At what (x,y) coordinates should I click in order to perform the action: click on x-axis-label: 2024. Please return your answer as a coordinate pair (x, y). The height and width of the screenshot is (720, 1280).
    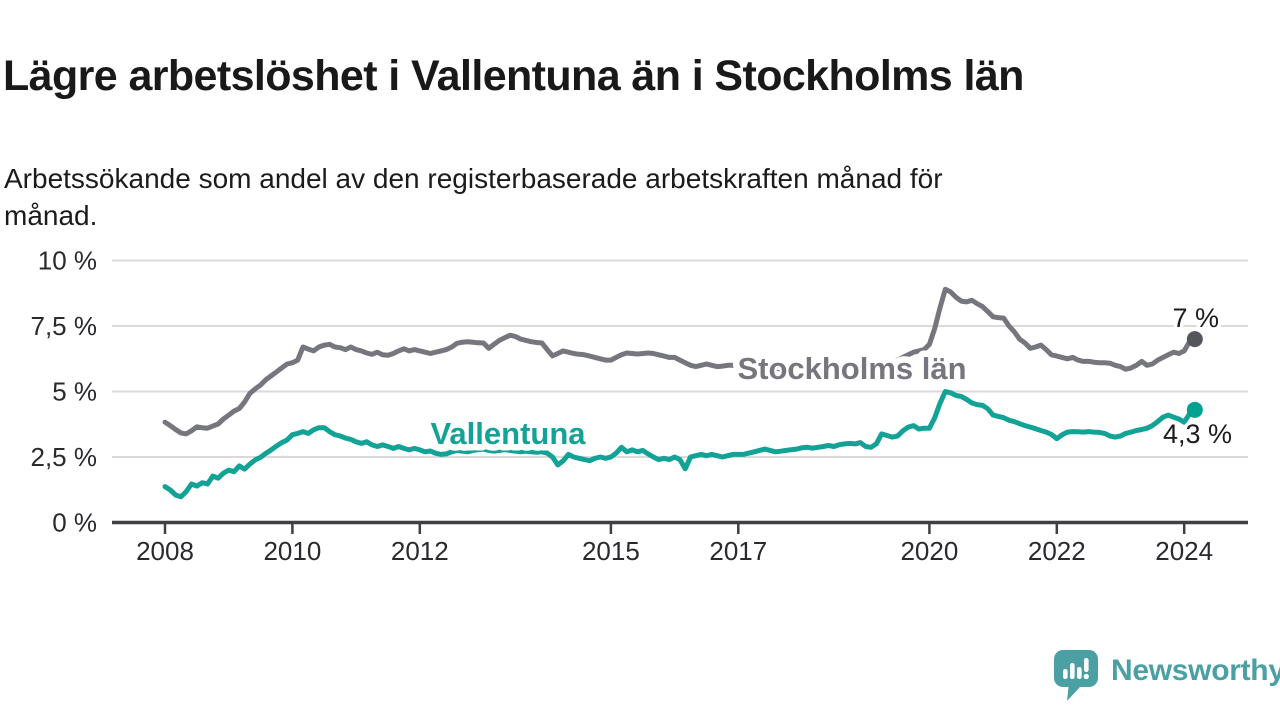
    Looking at the image, I should click on (1184, 551).